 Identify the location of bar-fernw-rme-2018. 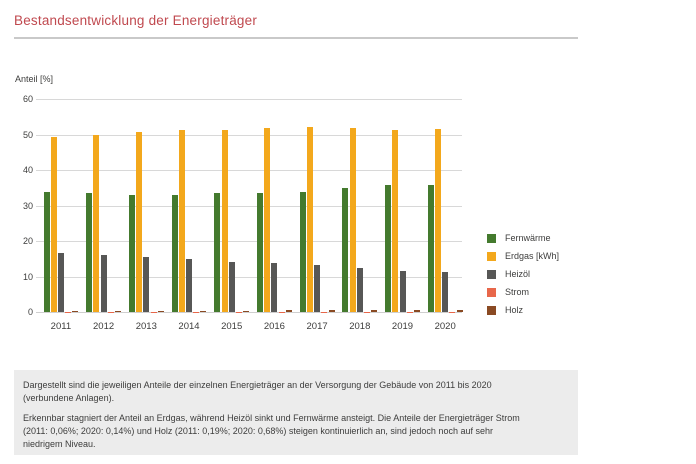
(345, 250).